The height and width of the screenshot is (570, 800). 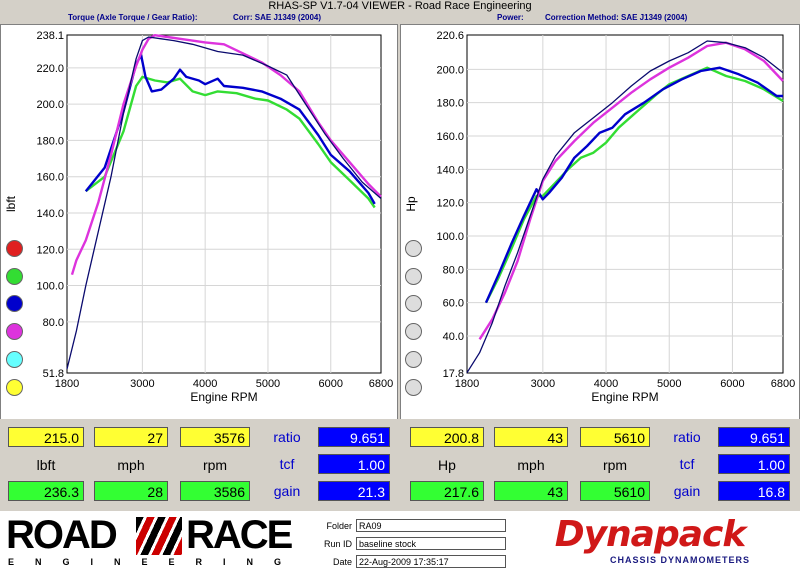 I want to click on torque-cursor-value: 215.0, so click(x=46, y=437).